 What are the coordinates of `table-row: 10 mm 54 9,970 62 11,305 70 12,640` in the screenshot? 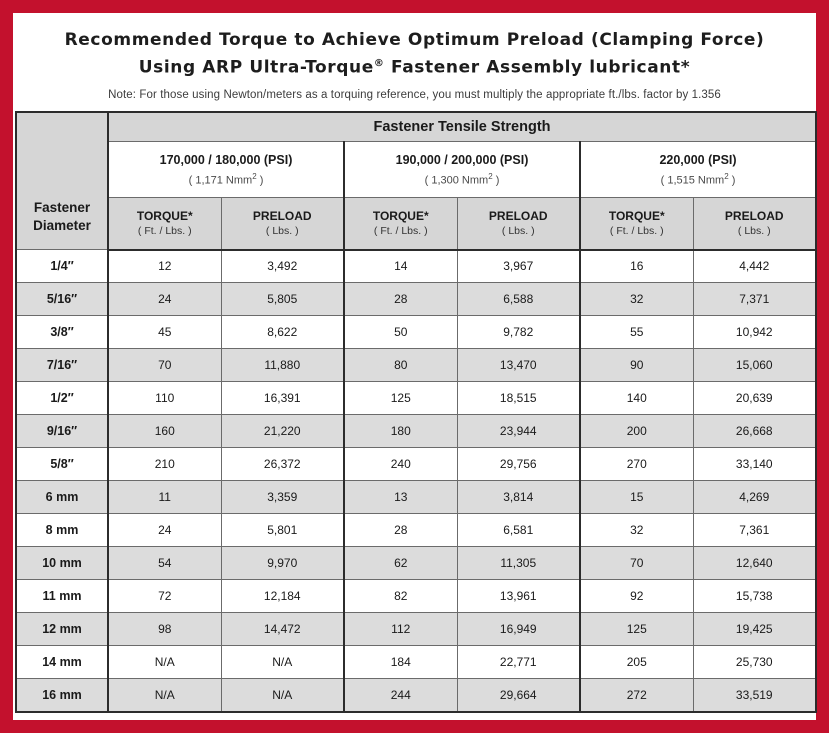 It's located at (416, 563).